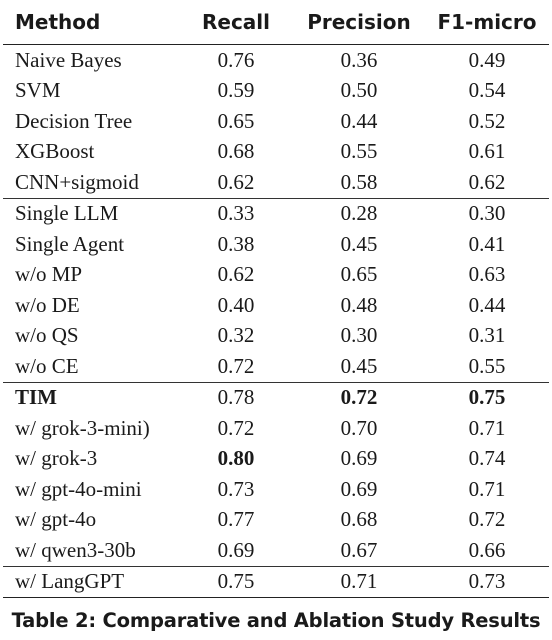 The image size is (552, 640). Describe the element at coordinates (276, 22) in the screenshot. I see `header-row: Method Recall Precision F1-micro` at that location.